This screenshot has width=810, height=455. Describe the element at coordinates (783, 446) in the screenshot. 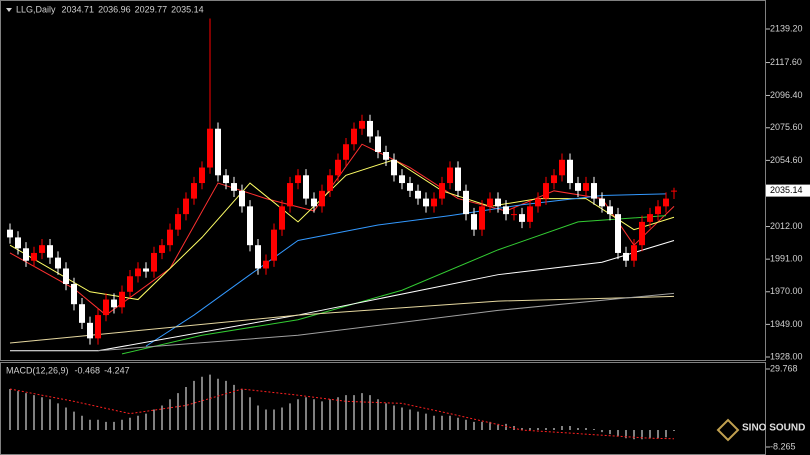

I see `y-tick-label: -8.265` at that location.